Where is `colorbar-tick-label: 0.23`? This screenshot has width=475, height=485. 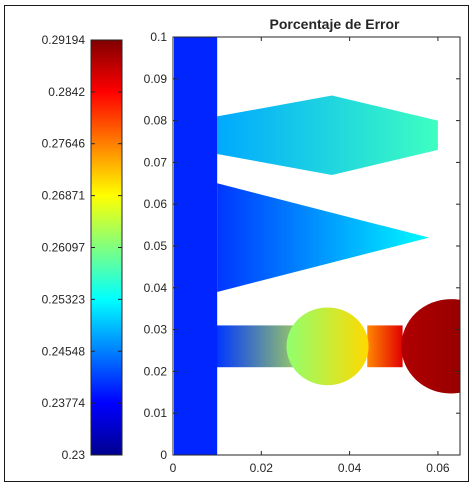
colorbar-tick-label: 0.23 is located at coordinates (74, 455).